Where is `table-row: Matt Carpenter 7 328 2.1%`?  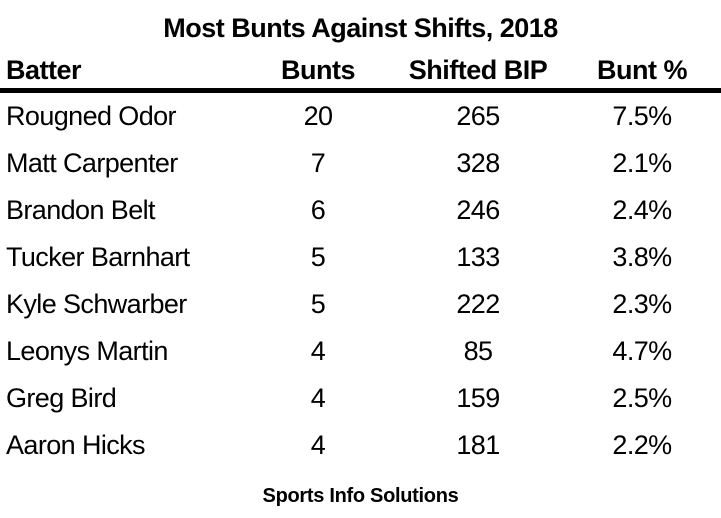
table-row: Matt Carpenter 7 328 2.1% is located at coordinates (360, 163).